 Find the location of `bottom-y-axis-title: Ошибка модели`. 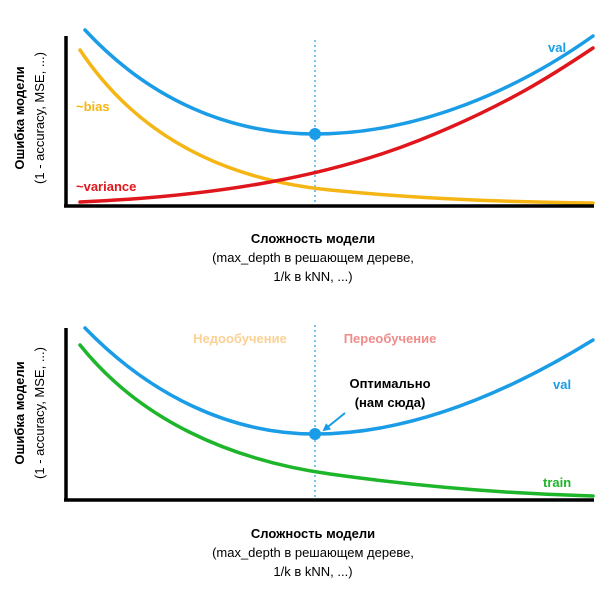

bottom-y-axis-title: Ошибка модели is located at coordinates (19, 412).